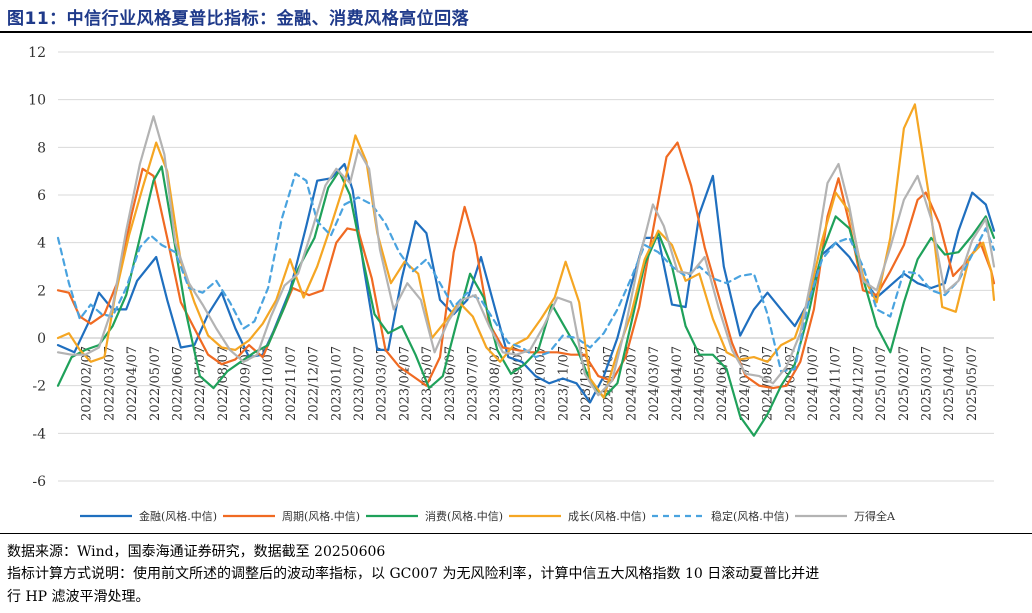 The width and height of the screenshot is (1032, 613). I want to click on x-tick-label: 2025/05/07, so click(972, 383).